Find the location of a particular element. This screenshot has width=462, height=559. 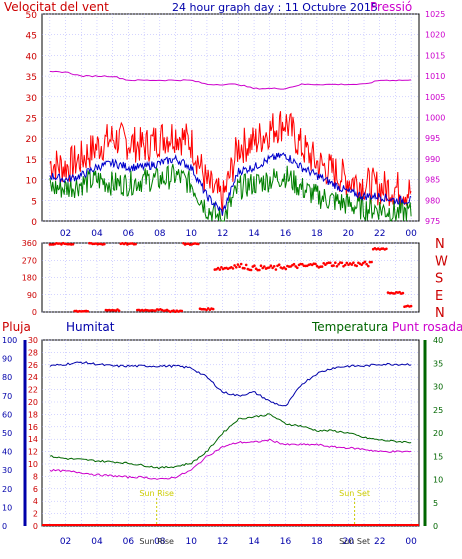

rain-tick-label: 10 is located at coordinates (33, 464).